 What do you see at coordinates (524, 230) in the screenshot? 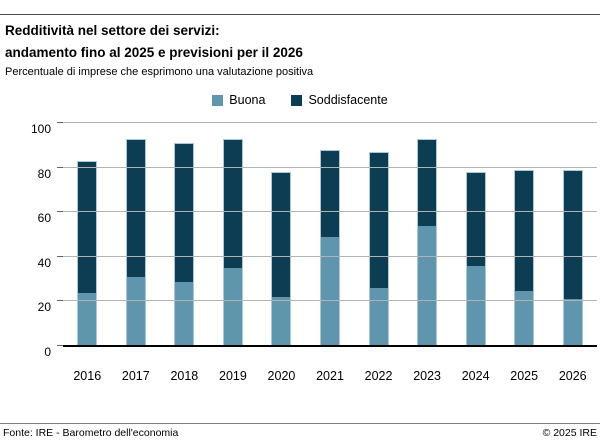
I see `bar-segment-soddisfacente-2025` at bounding box center [524, 230].